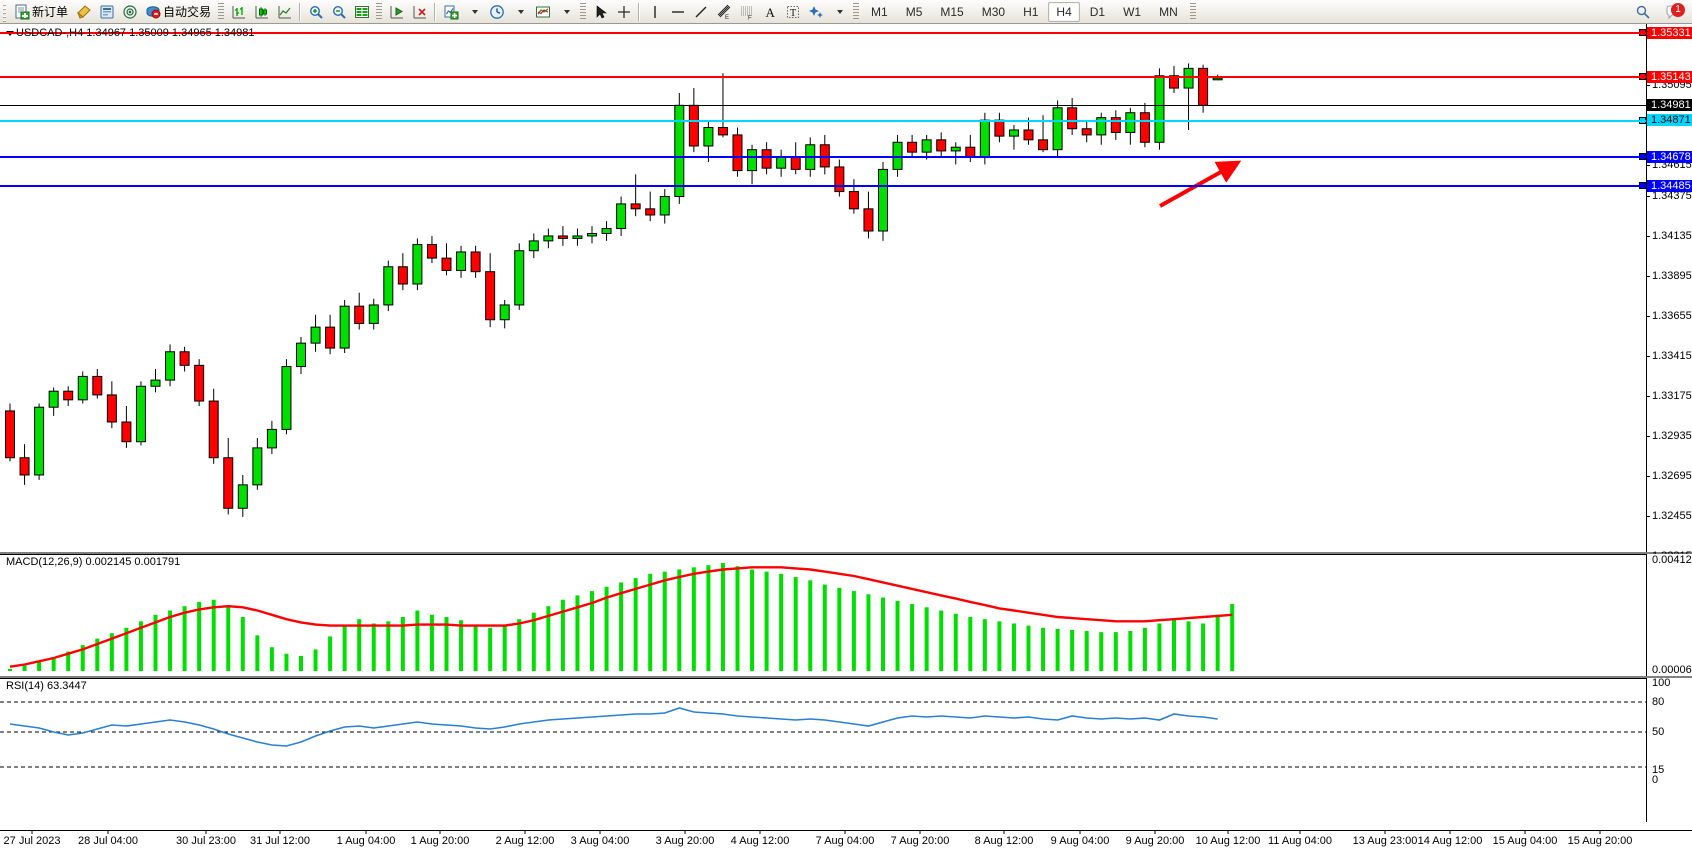 Image resolution: width=1692 pixels, height=850 pixels. Describe the element at coordinates (914, 12) in the screenshot. I see `timeframe-m5: M5` at that location.